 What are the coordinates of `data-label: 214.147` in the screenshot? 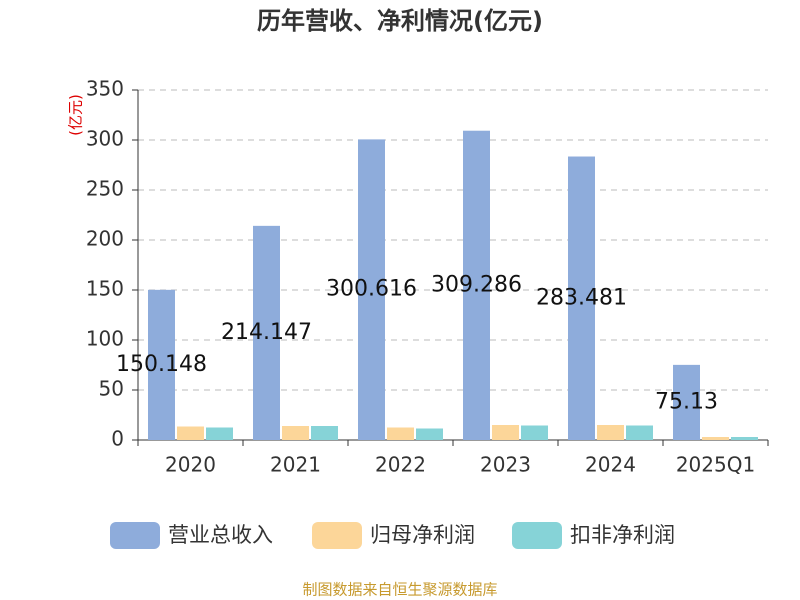 It's located at (266, 332).